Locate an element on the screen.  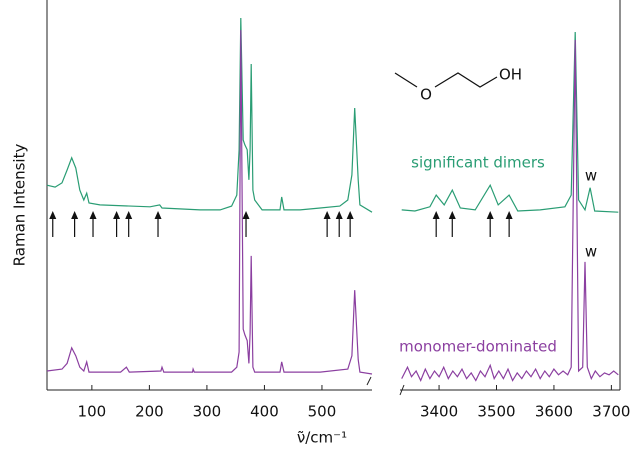
molecule: O OH is located at coordinates (458, 85).